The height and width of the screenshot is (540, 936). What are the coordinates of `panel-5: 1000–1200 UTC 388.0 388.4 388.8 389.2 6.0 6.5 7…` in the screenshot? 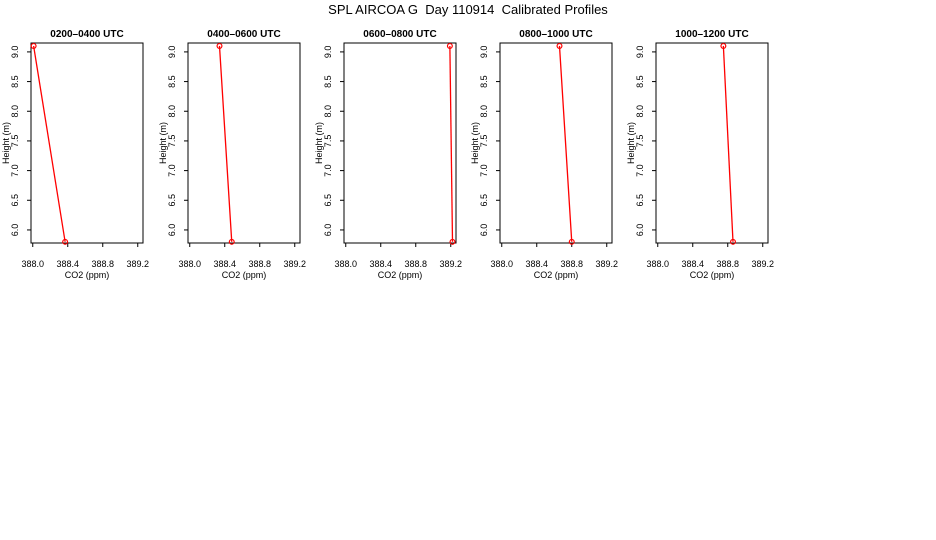 It's located at (700, 154).